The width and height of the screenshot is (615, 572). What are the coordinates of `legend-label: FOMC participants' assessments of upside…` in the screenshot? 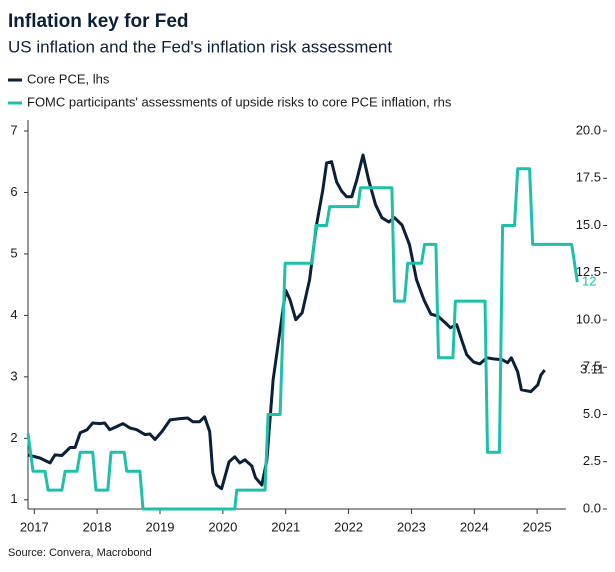 It's located at (239, 101).